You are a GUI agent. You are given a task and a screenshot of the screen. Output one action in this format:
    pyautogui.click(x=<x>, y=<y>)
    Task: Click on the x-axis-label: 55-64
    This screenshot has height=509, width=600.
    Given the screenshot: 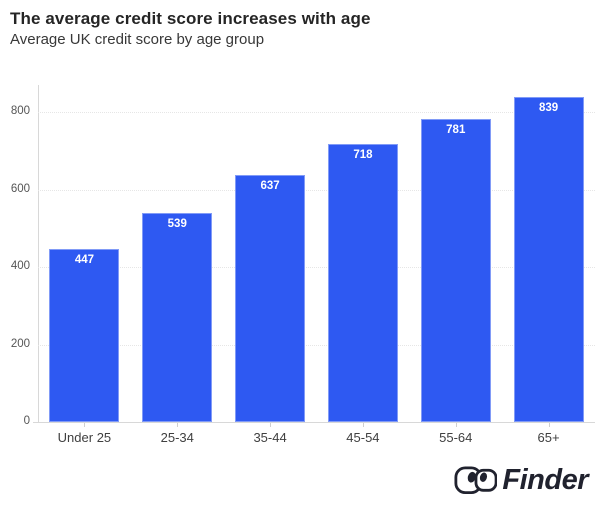 What is the action you would take?
    pyautogui.click(x=456, y=437)
    